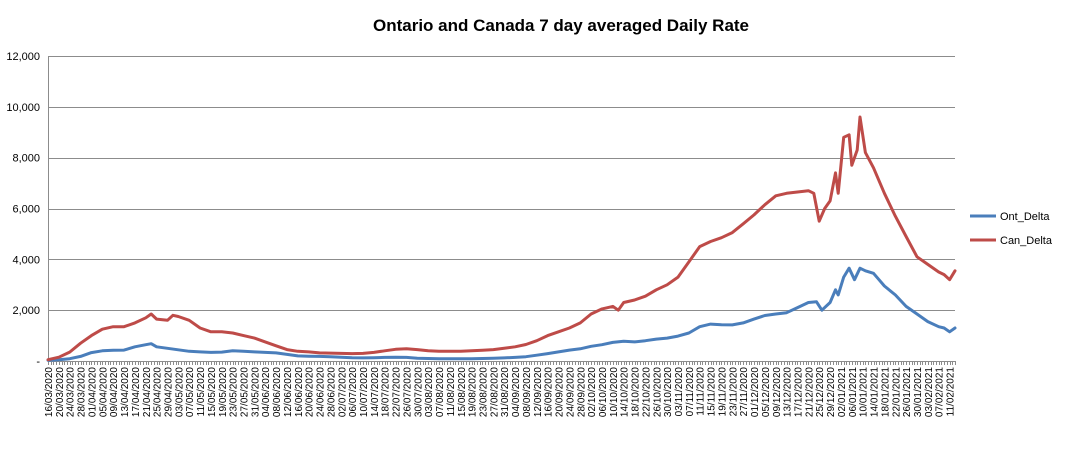 This screenshot has height=454, width=1067. I want to click on x-tick-label: 25/12/2020, so click(820, 392).